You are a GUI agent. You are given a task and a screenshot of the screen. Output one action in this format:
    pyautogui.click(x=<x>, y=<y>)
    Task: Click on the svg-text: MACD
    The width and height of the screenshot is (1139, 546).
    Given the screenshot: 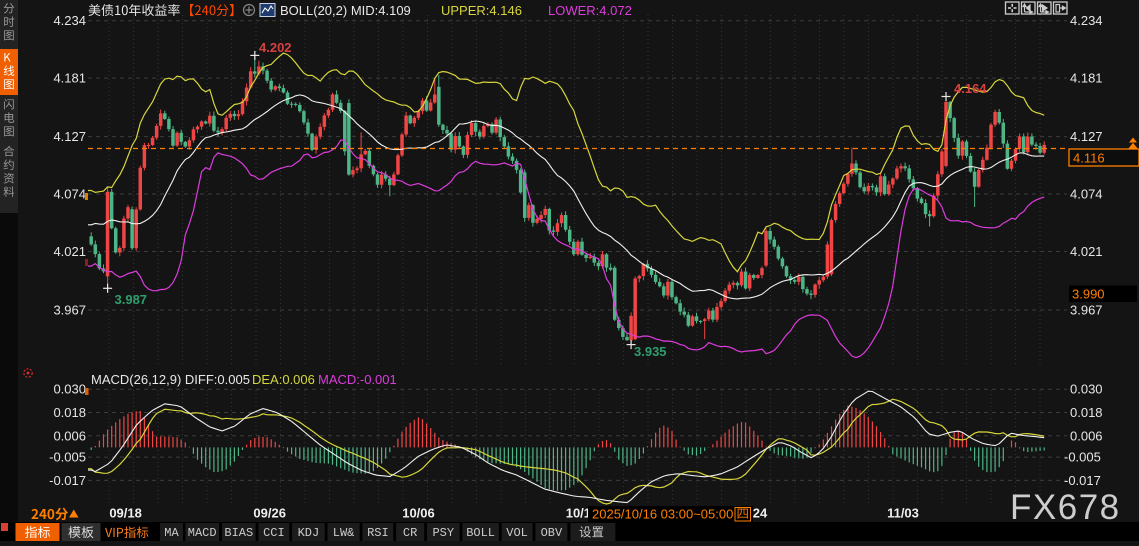 What is the action you would take?
    pyautogui.click(x=202, y=533)
    